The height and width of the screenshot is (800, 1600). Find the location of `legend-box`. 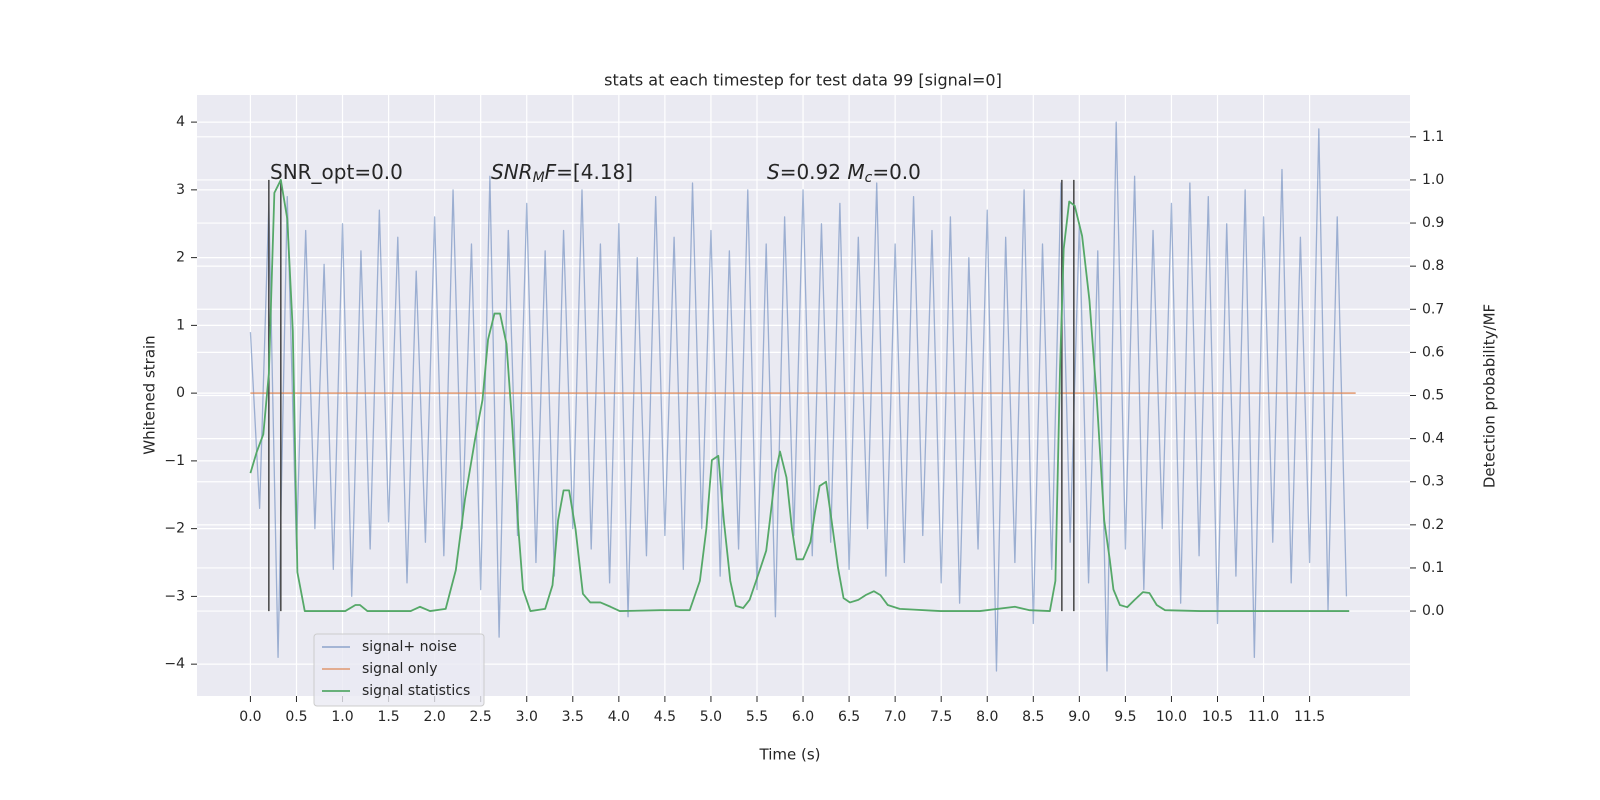

legend-box is located at coordinates (399, 670).